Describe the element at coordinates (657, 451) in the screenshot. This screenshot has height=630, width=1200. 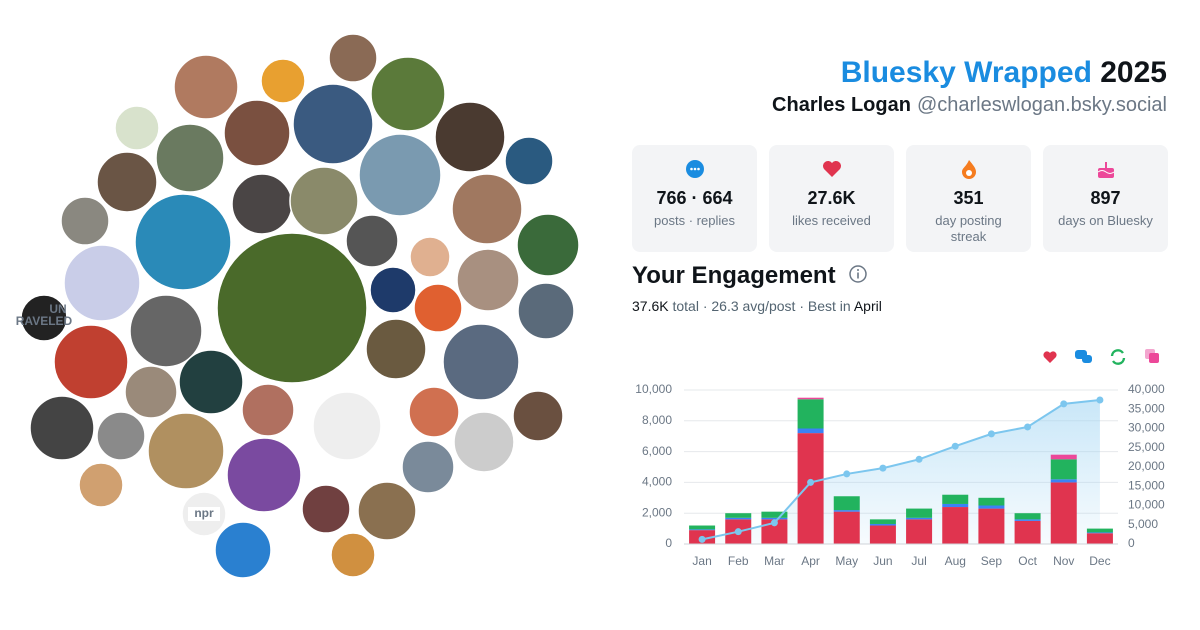
I see `y-tick-label: 6,000` at that location.